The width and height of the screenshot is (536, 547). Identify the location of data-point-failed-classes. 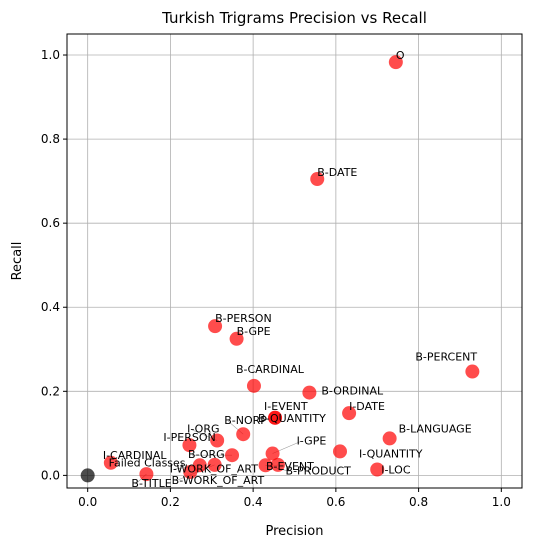
(88, 475).